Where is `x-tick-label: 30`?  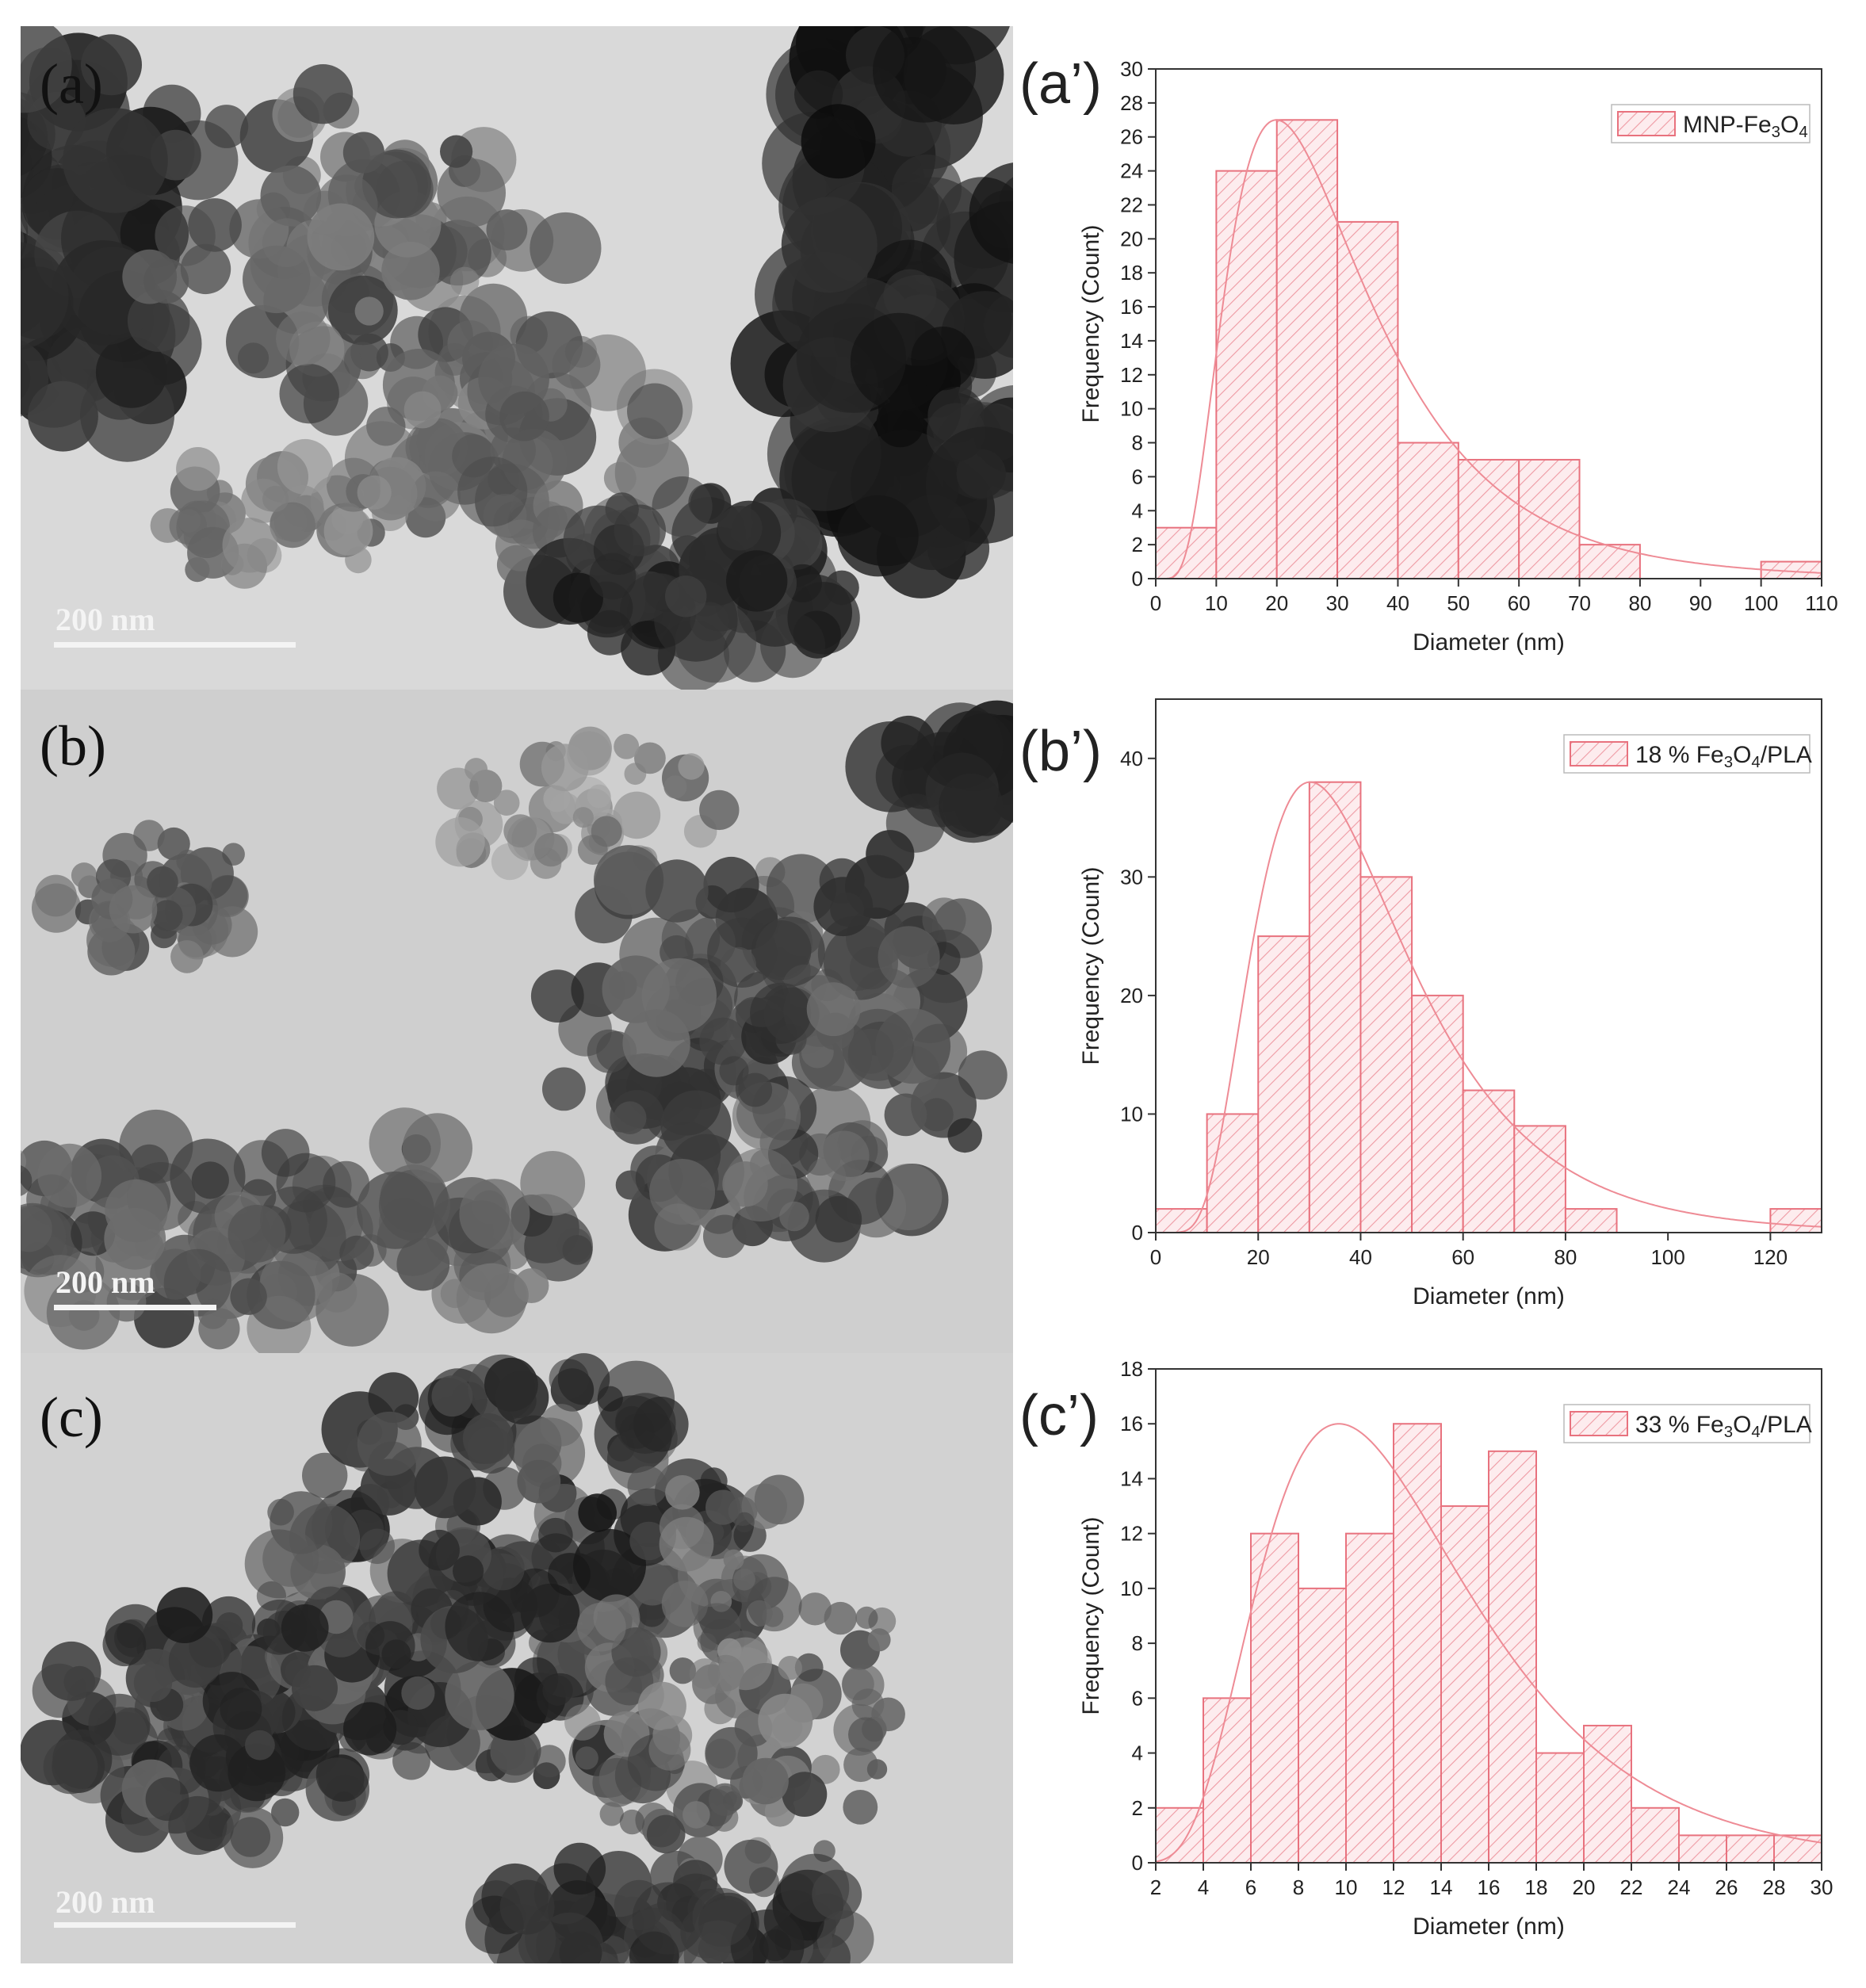 x-tick-label: 30 is located at coordinates (1337, 603).